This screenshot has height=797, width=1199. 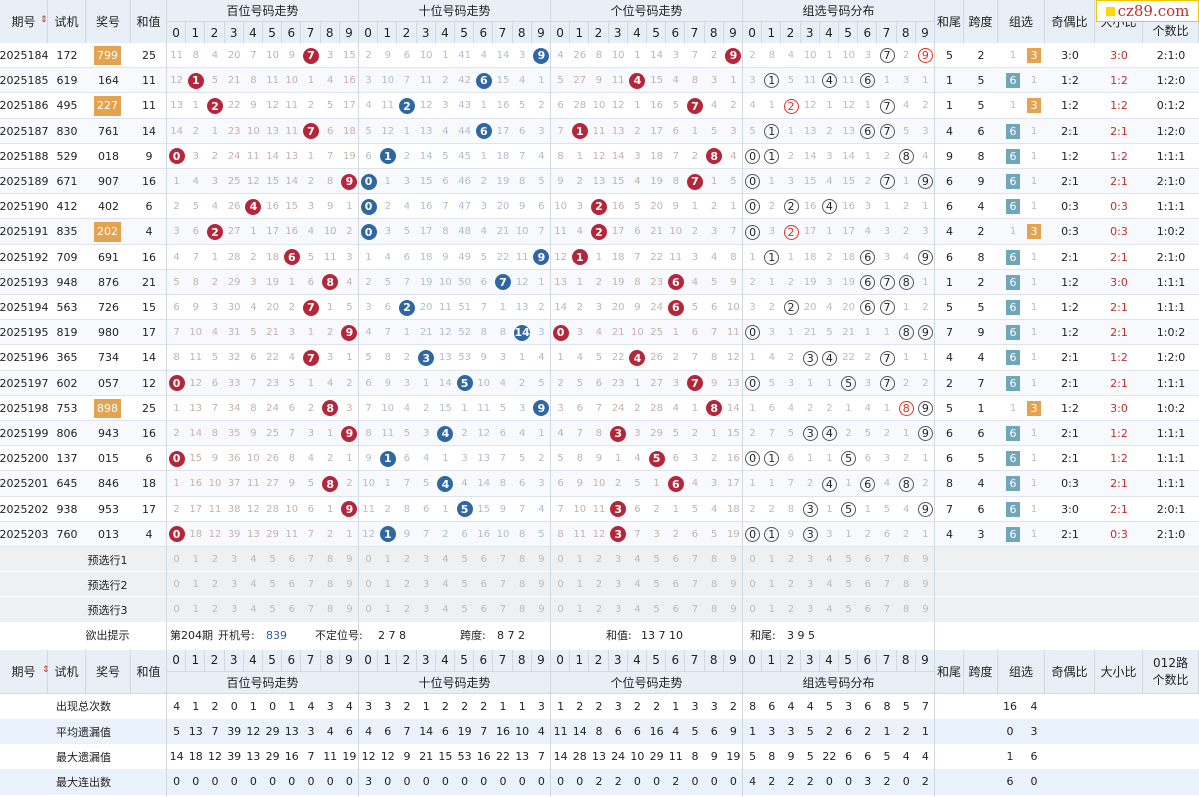 What do you see at coordinates (24, 22) in the screenshot?
I see `issue-header: 期号` at bounding box center [24, 22].